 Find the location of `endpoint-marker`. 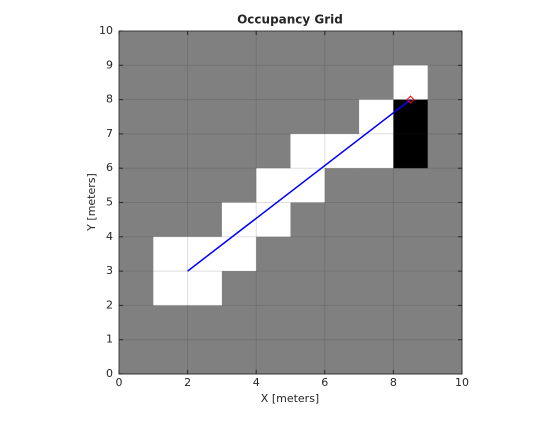

endpoint-marker is located at coordinates (410, 99).